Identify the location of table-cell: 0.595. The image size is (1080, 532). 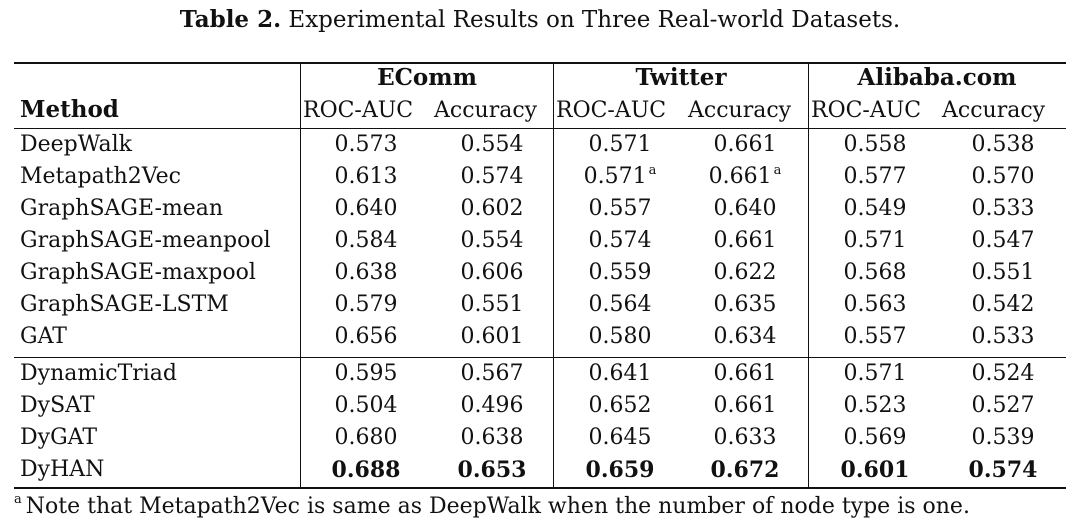
(366, 373).